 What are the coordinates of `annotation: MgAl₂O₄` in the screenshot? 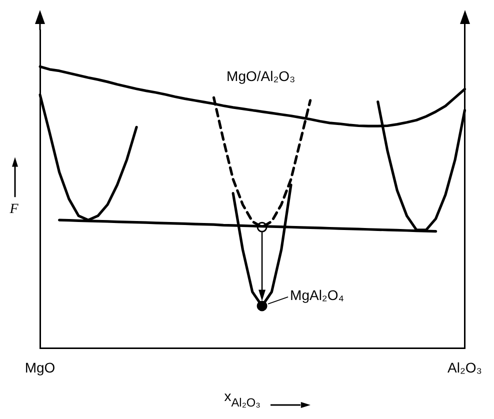 It's located at (317, 294).